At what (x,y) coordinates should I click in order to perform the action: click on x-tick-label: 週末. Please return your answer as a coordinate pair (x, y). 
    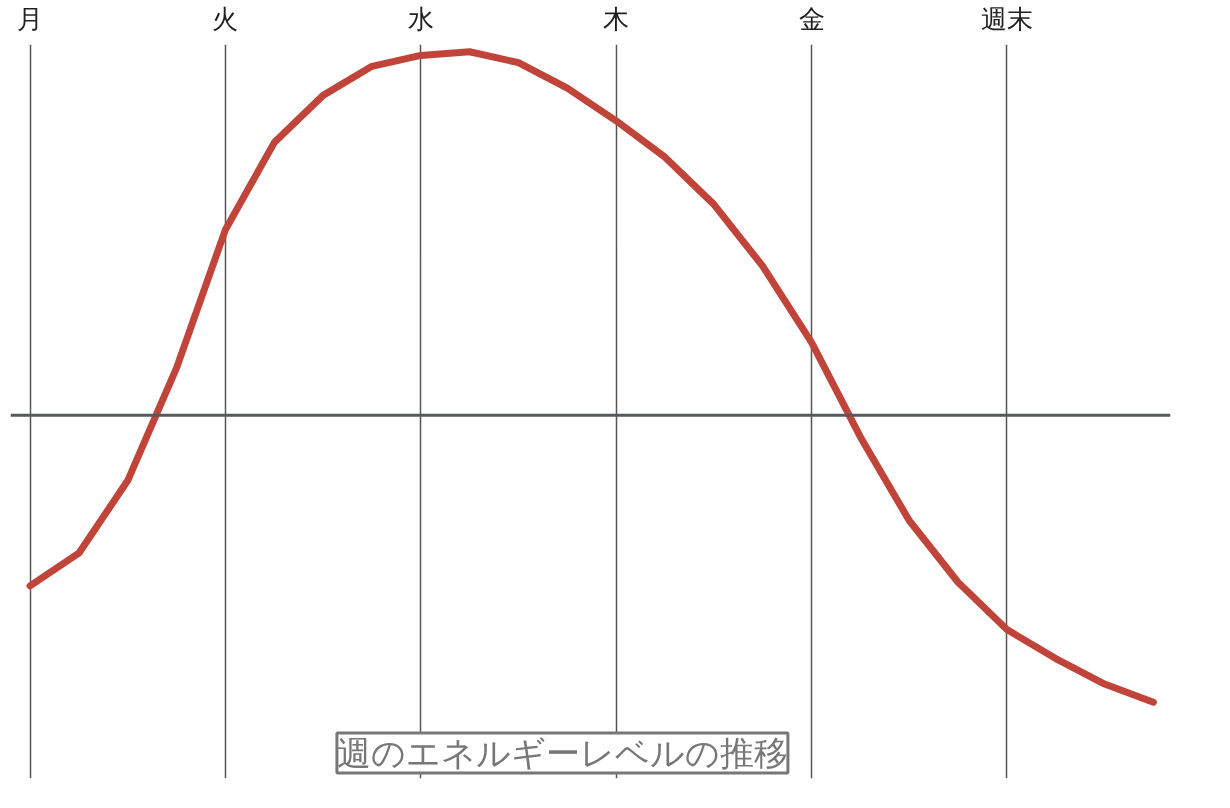
    Looking at the image, I should click on (1006, 18).